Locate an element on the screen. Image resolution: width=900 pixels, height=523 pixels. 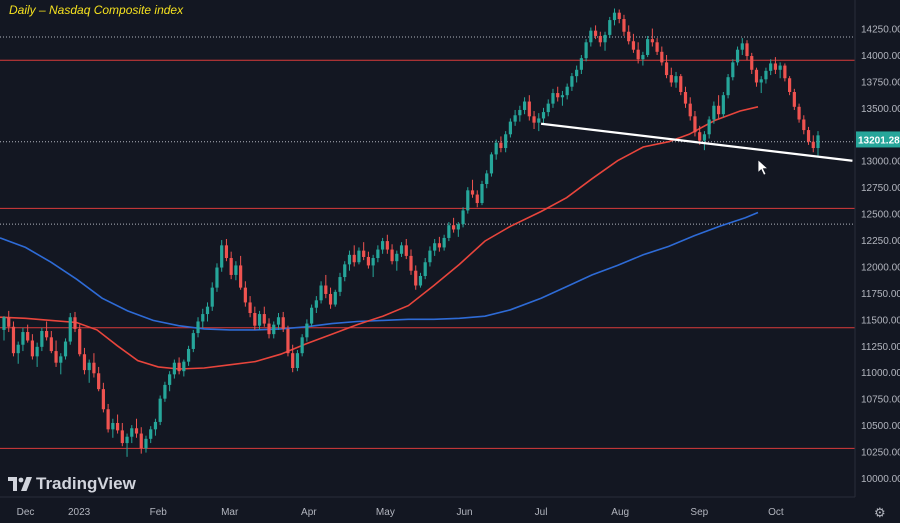
x-tick-label: Apr is located at coordinates (309, 512).